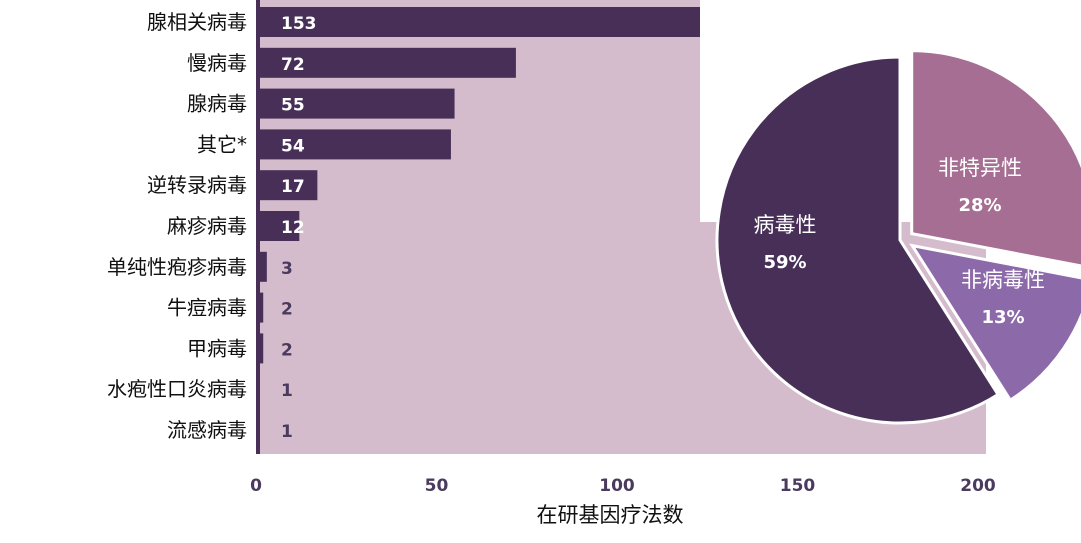 The height and width of the screenshot is (543, 1081). What do you see at coordinates (980, 168) in the screenshot?
I see `pie-slice-label: 非特异性` at bounding box center [980, 168].